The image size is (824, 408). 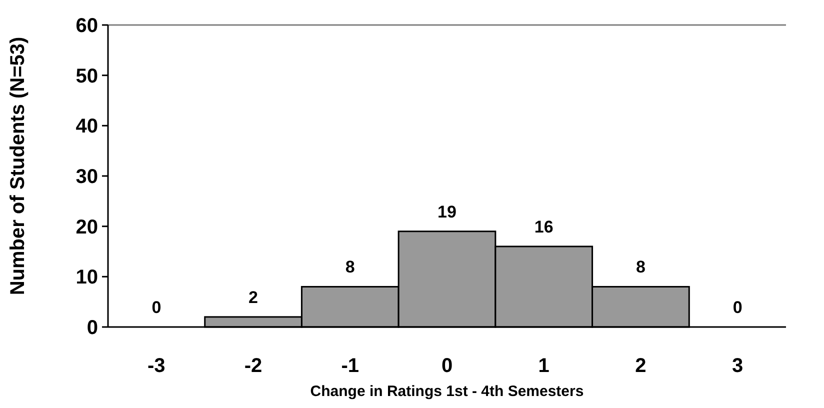 What do you see at coordinates (92, 328) in the screenshot?
I see `y-tick-label: 0` at bounding box center [92, 328].